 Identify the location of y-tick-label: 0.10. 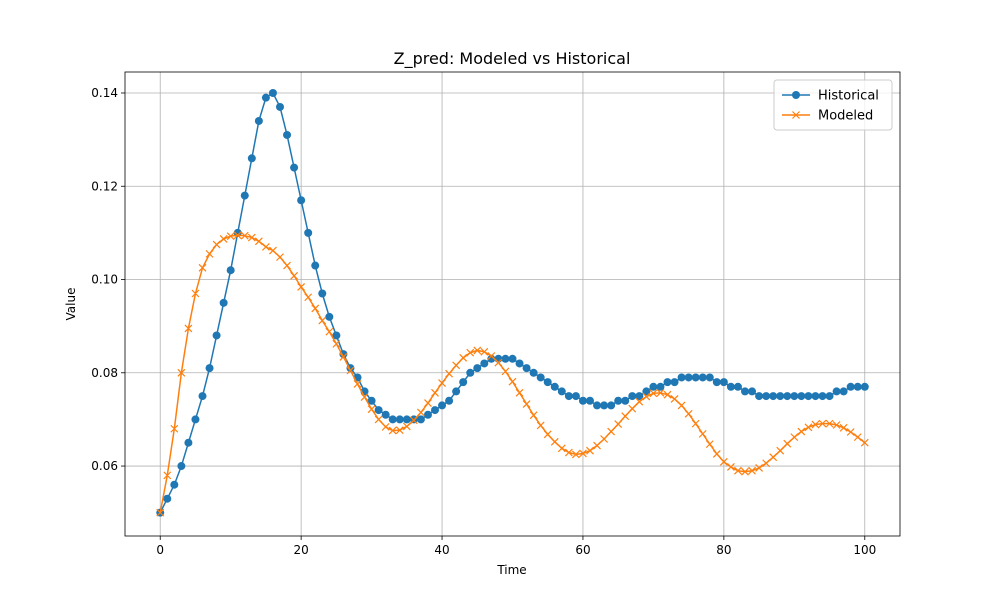
(104, 280).